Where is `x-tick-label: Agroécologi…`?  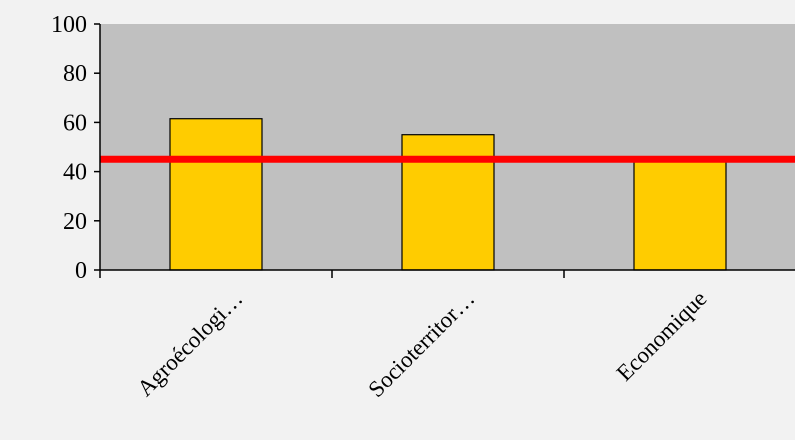 x-tick-label: Agroécologi… is located at coordinates (189, 343).